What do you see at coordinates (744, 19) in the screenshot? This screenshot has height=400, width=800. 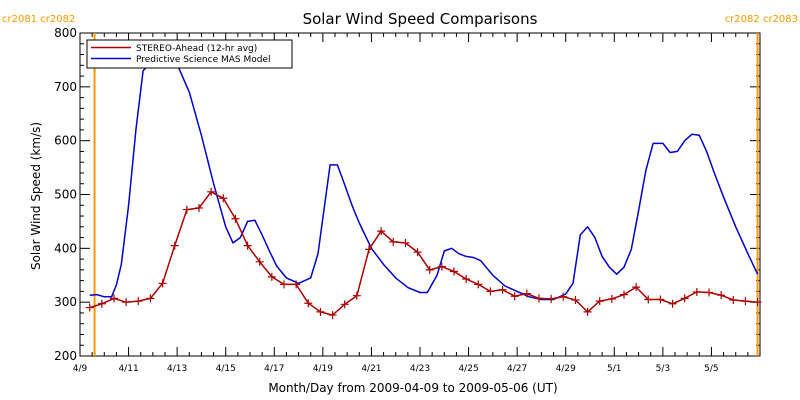 I see `rotation-label-a: cr2082` at bounding box center [744, 19].